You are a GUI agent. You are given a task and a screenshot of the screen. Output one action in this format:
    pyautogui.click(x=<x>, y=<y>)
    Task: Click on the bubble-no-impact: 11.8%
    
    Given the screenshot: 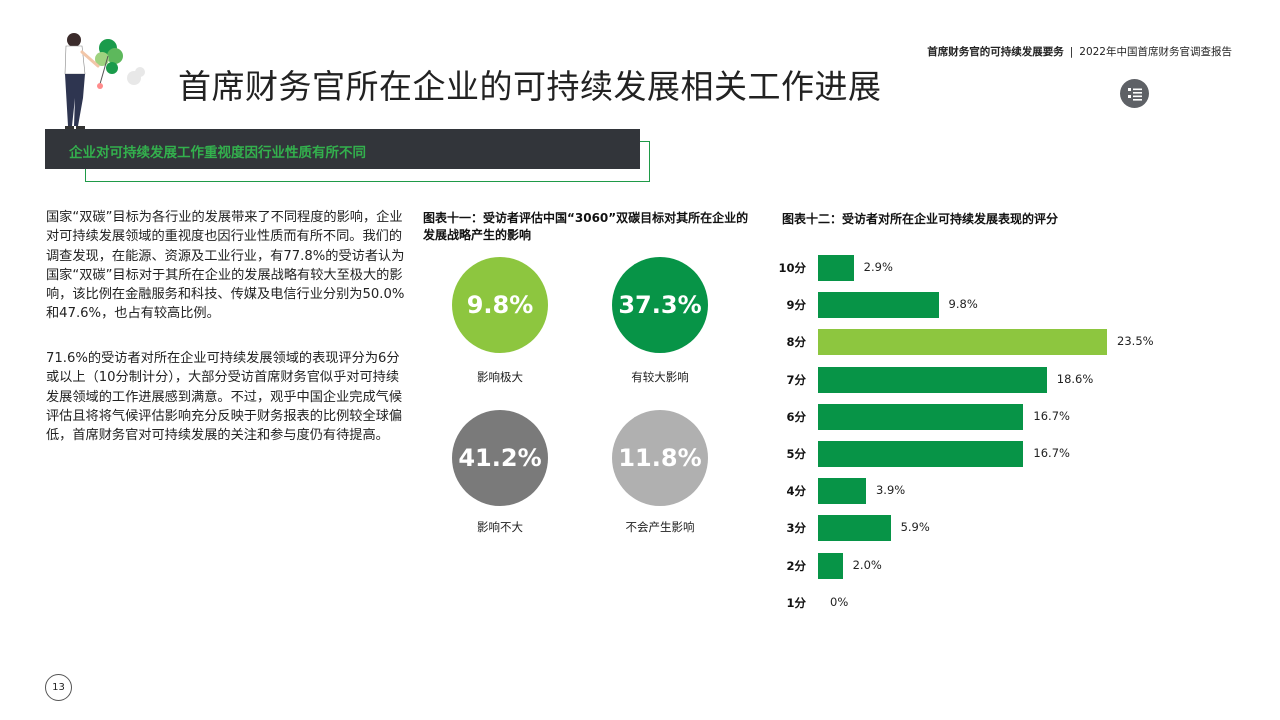 What is the action you would take?
    pyautogui.click(x=660, y=458)
    